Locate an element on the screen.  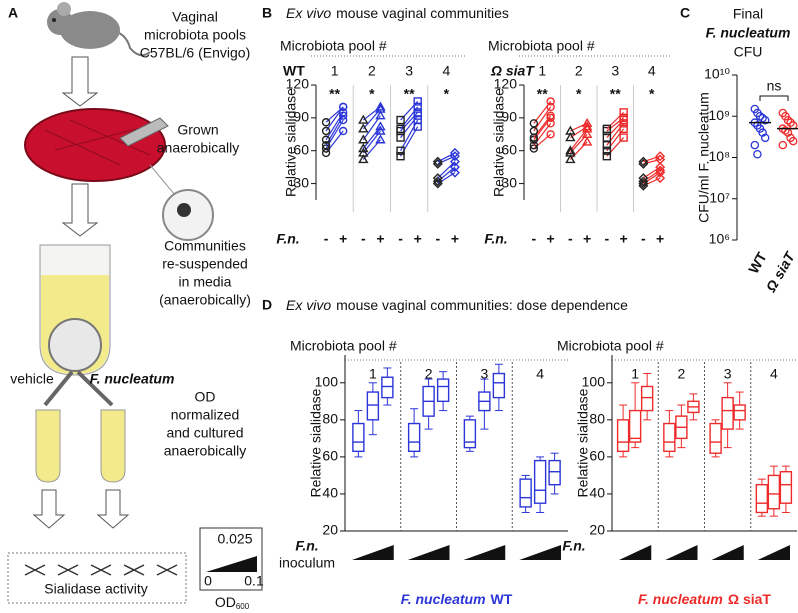
tube is located at coordinates (113, 446).